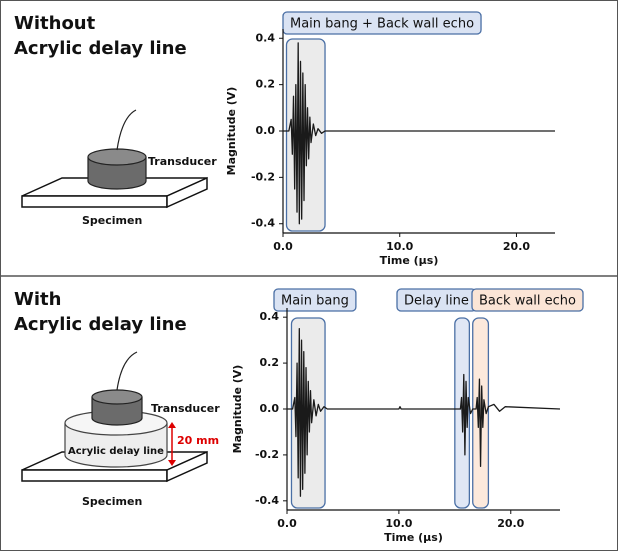 Image resolution: width=618 pixels, height=551 pixels. What do you see at coordinates (116, 451) in the screenshot?
I see `delay-line-label: Acrylic delay line` at bounding box center [116, 451].